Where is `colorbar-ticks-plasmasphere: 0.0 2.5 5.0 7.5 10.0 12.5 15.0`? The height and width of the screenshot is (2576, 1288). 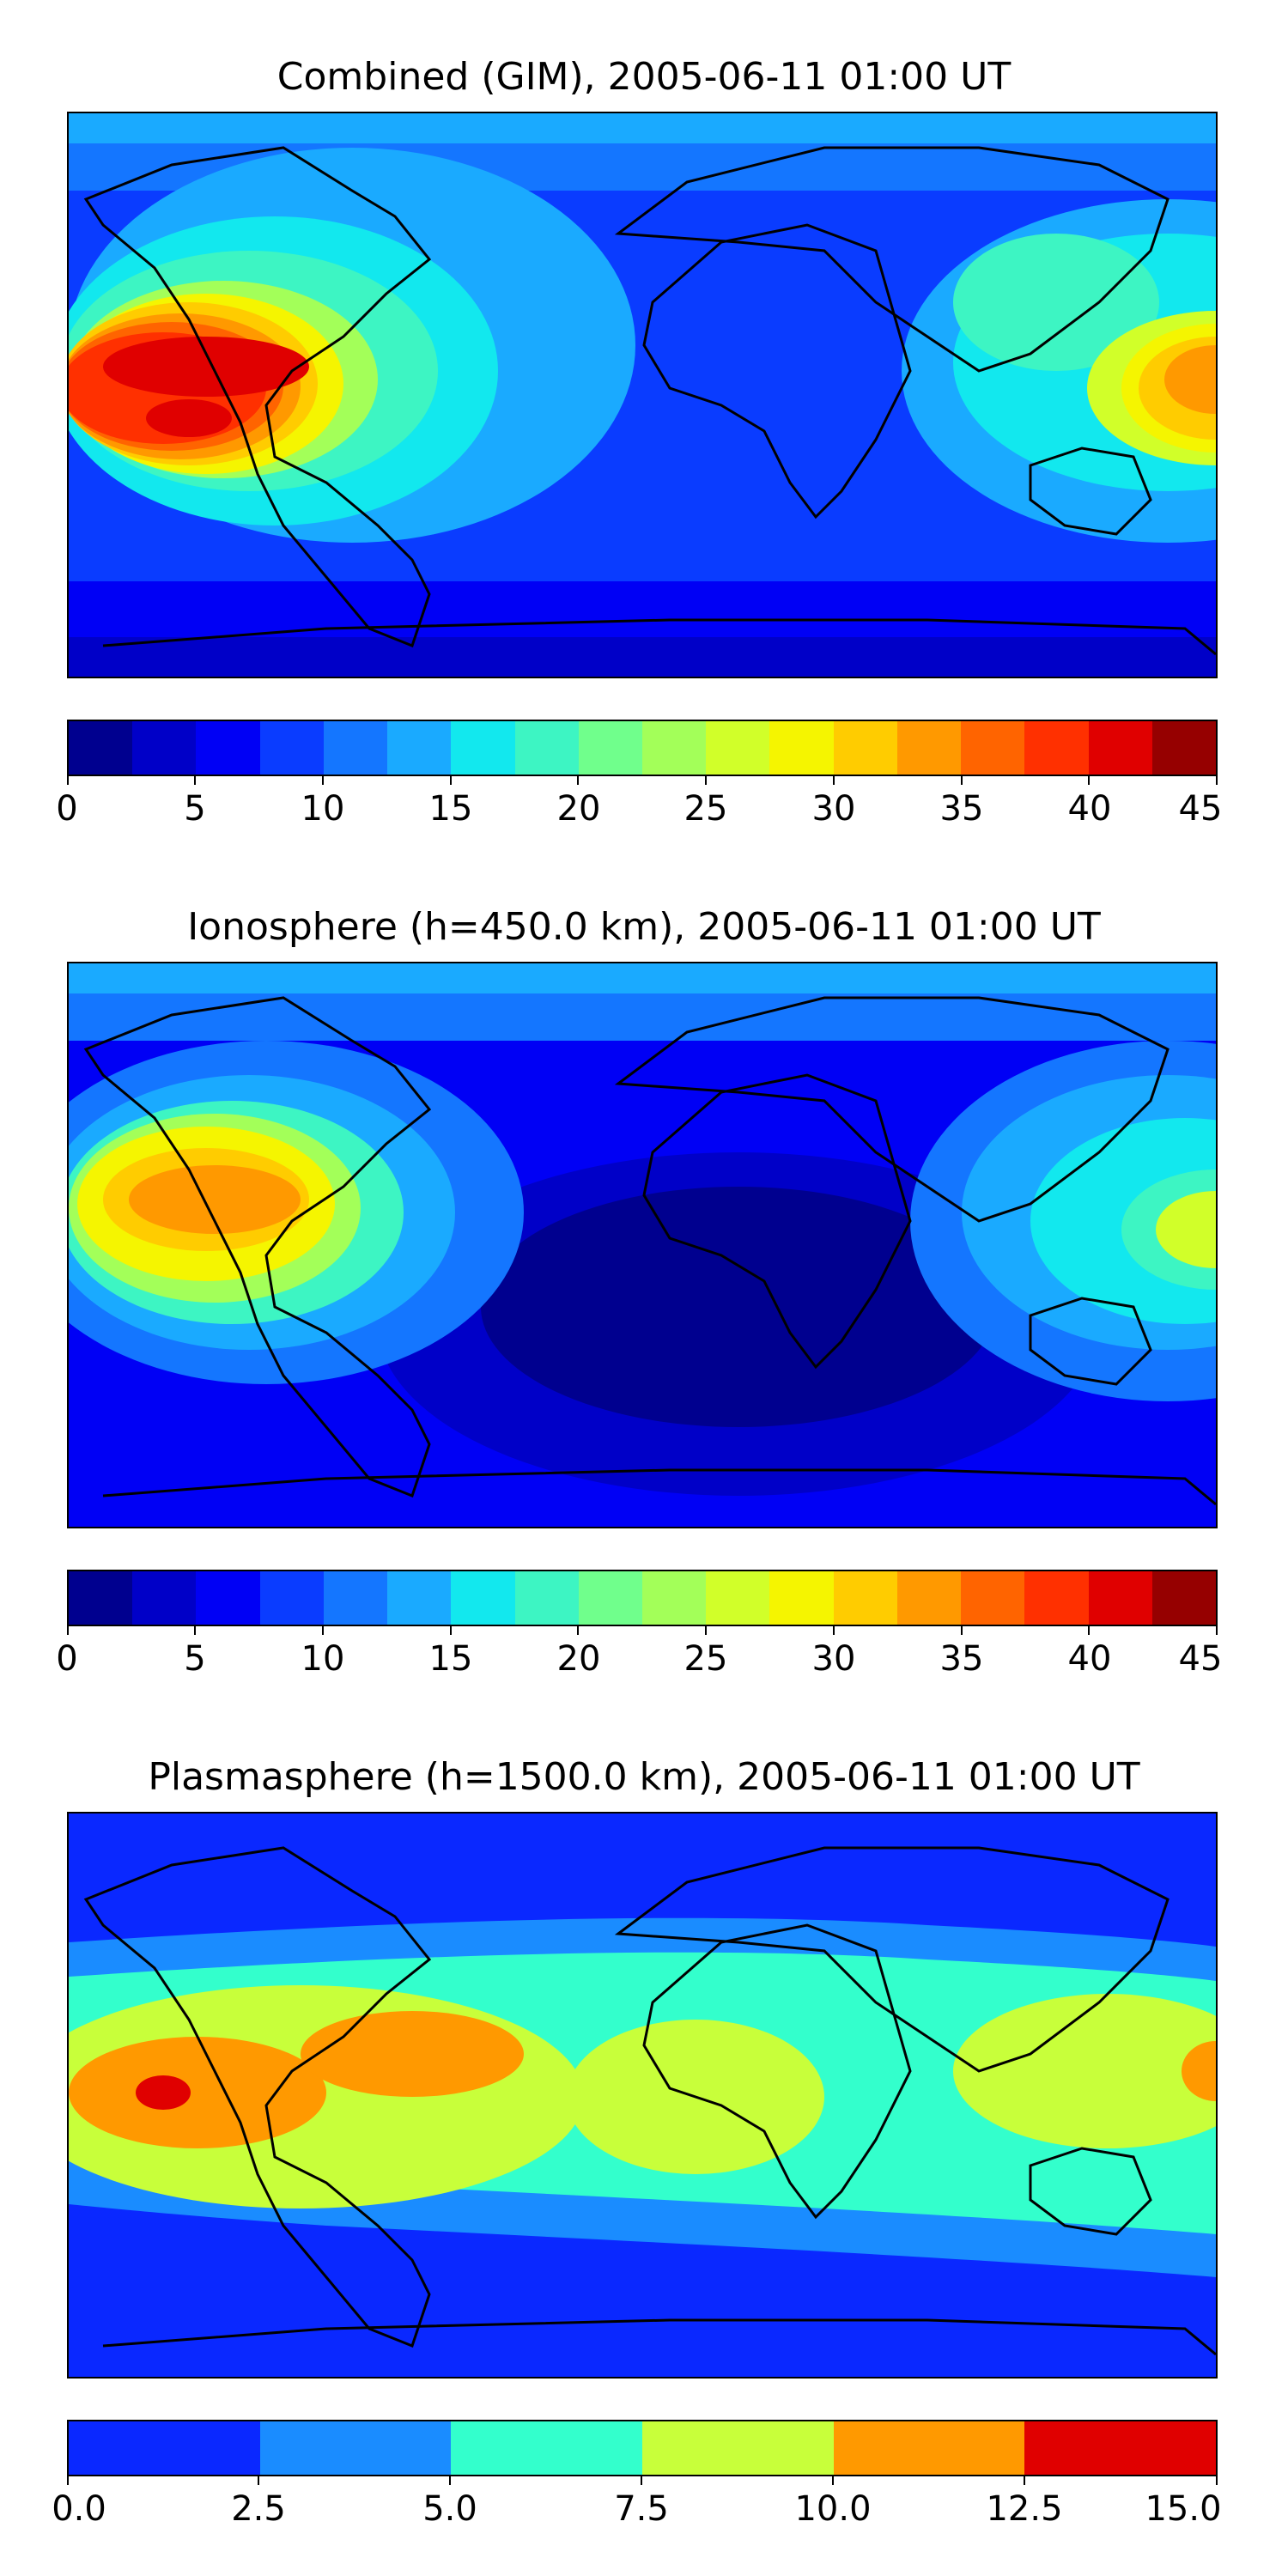
colorbar-ticks-plasmasphere: 0.0 2.5 5.0 7.5 10.0 12.5 15.0 is located at coordinates (637, 2502).